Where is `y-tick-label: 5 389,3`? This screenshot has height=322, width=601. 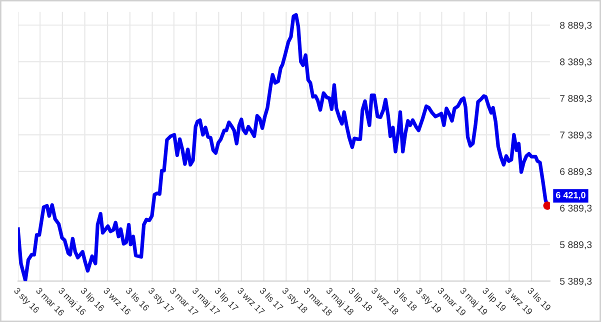 y-tick-label: 5 389,3 is located at coordinates (576, 282).